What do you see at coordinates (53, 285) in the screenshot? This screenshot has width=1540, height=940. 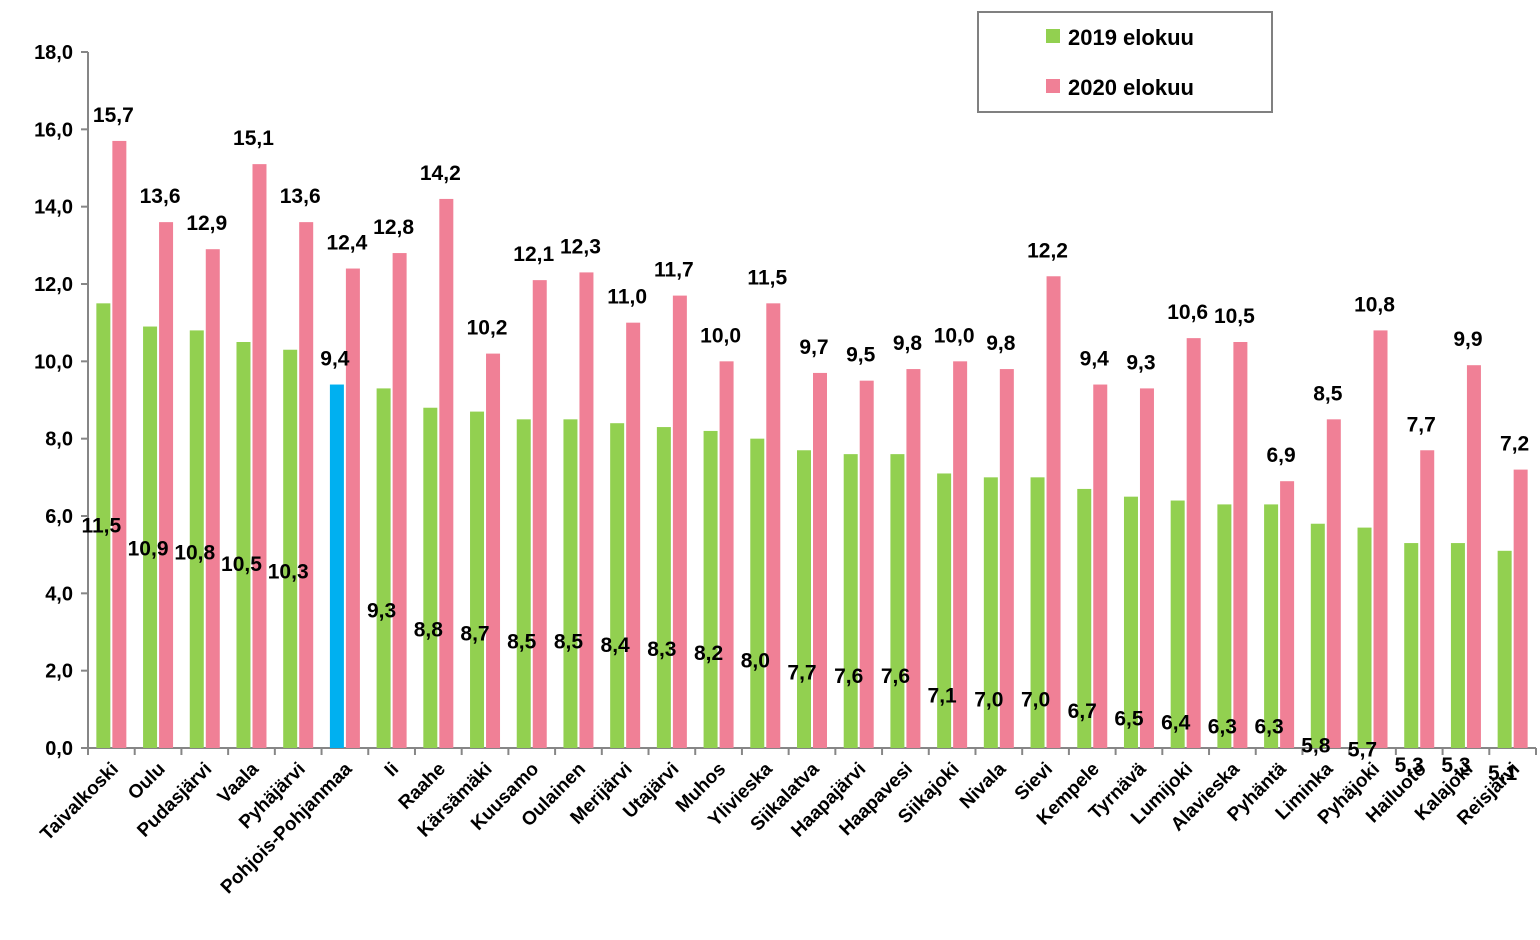 I see `y-tick-label: 12,0` at bounding box center [53, 285].